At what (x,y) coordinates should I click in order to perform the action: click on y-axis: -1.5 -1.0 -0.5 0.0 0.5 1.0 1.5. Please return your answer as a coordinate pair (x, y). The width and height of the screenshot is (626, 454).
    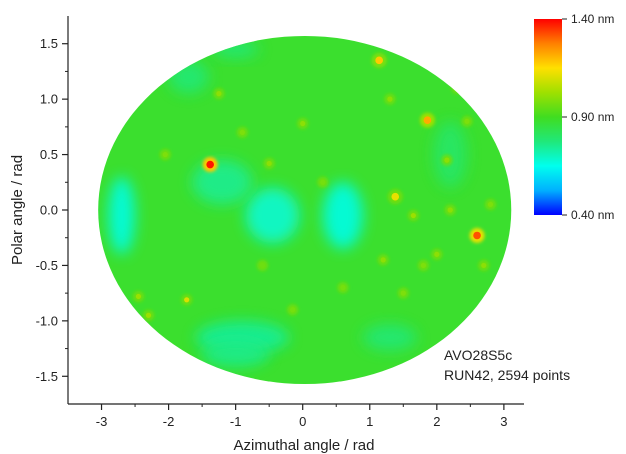
    Looking at the image, I should click on (52, 210).